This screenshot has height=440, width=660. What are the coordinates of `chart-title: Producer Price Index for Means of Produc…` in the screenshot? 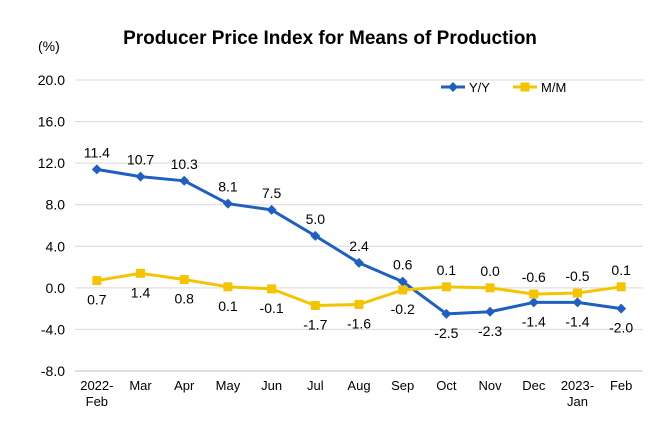 It's located at (330, 38).